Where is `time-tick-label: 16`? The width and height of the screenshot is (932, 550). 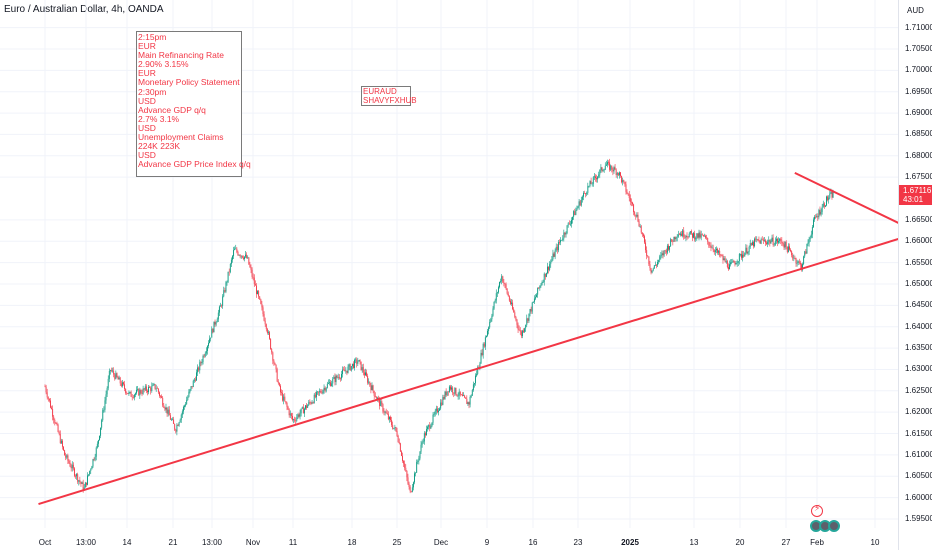
time-tick-label: 16 is located at coordinates (533, 542).